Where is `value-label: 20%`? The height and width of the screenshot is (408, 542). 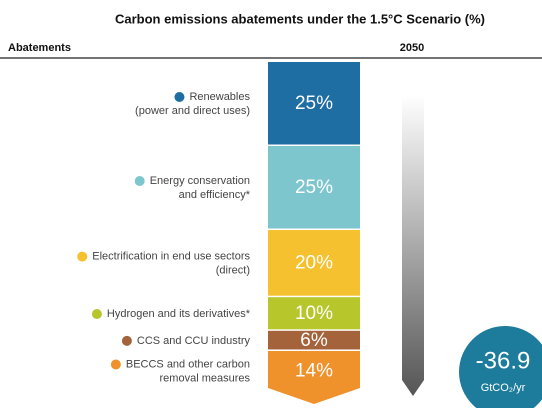
value-label: 20% is located at coordinates (314, 263).